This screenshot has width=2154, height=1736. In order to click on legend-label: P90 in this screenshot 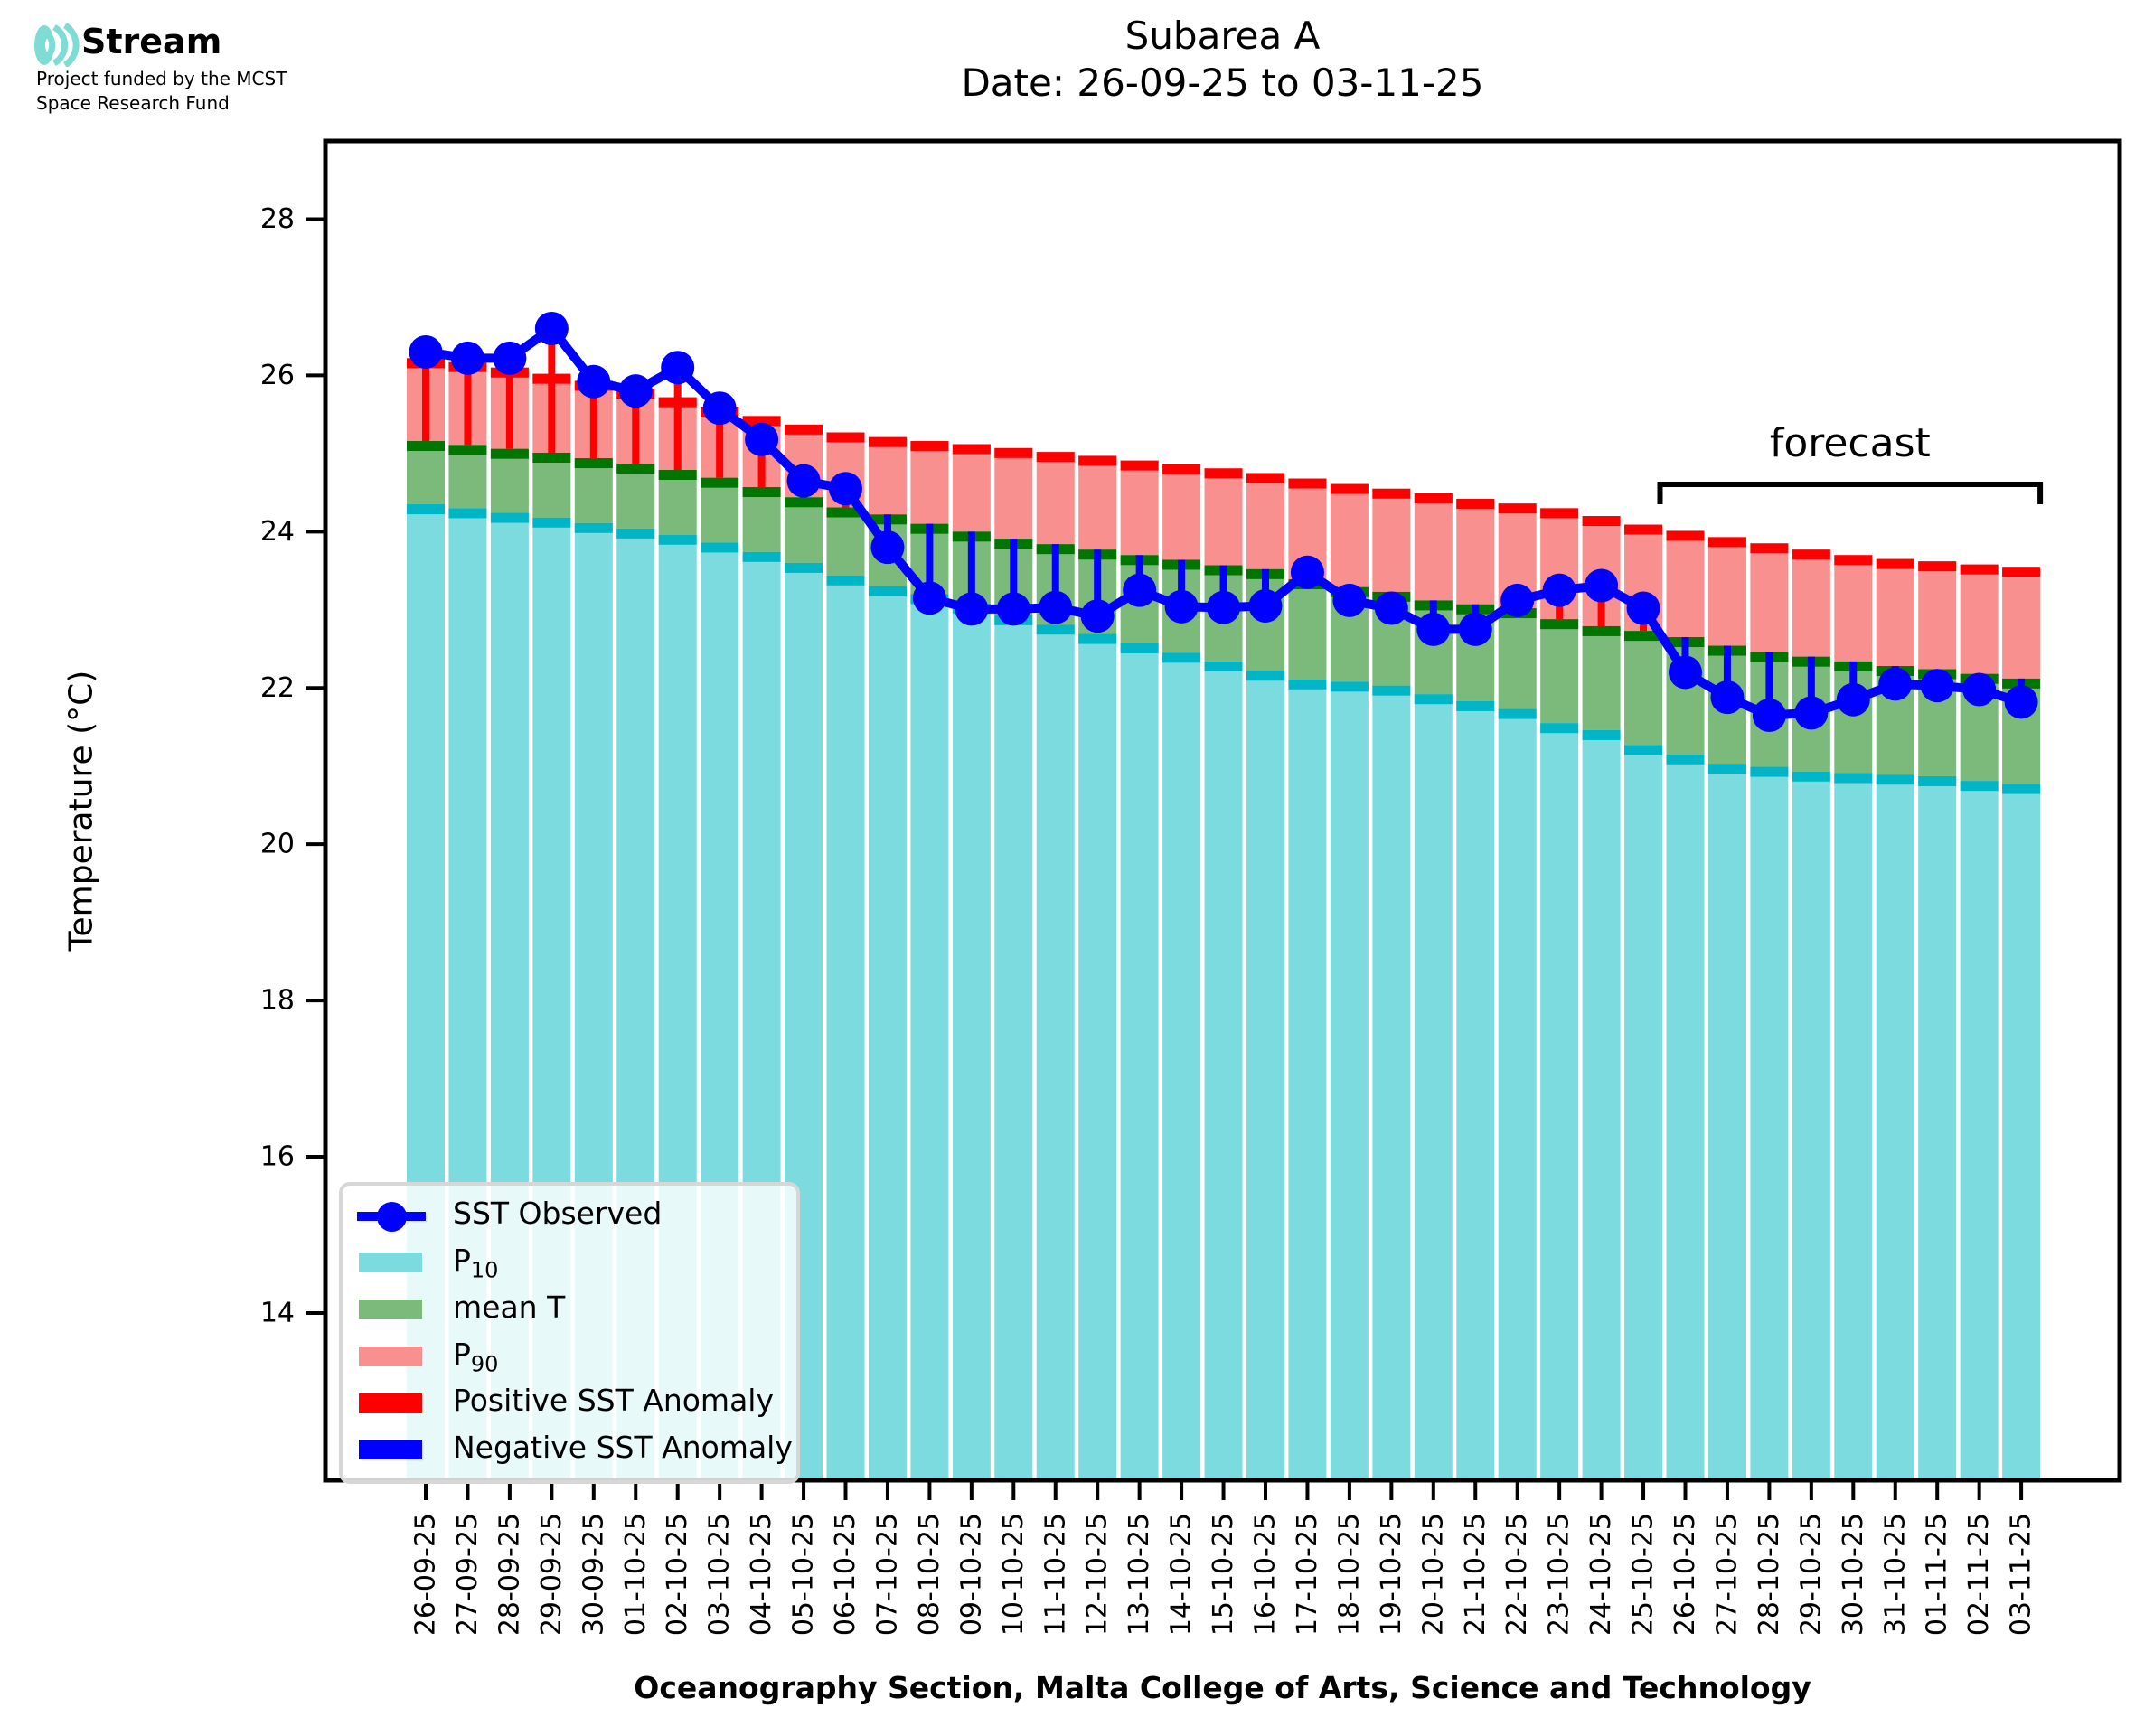, I will do `click(476, 1357)`.